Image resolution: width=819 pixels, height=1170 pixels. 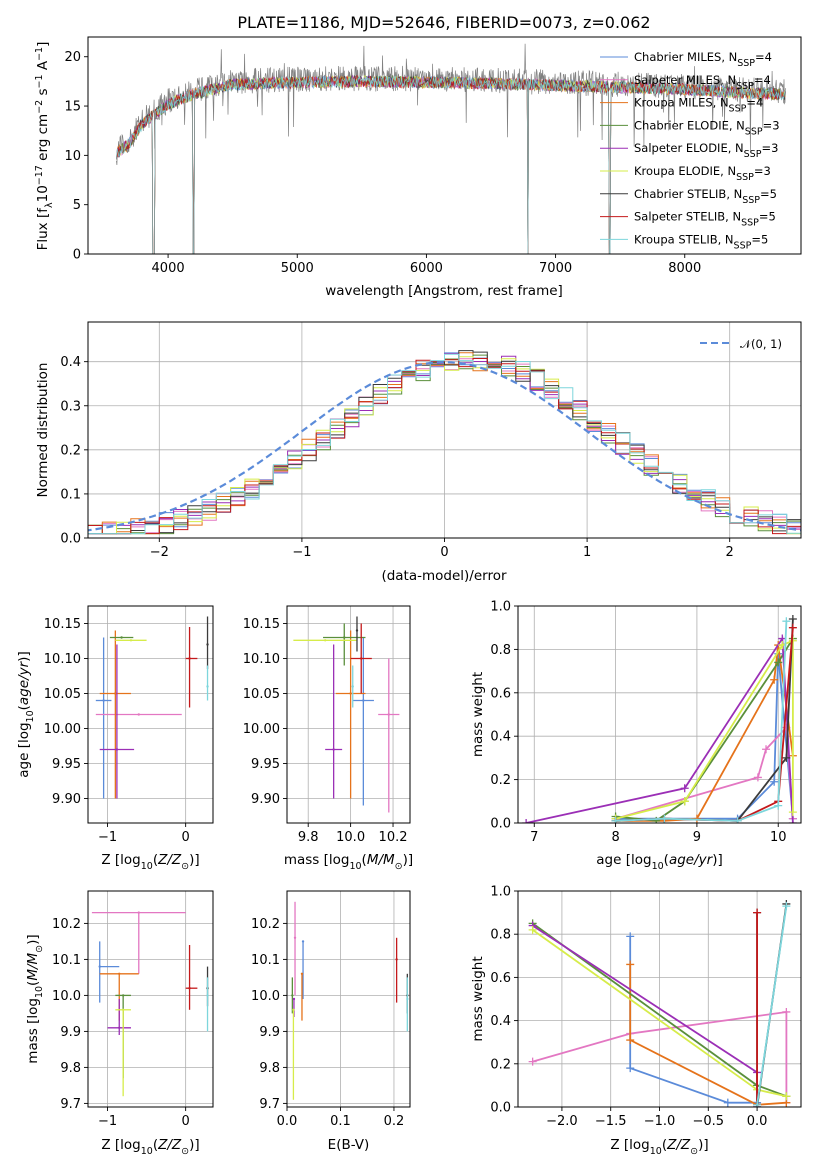 I want to click on x-tick-label: 4000, so click(x=168, y=268).